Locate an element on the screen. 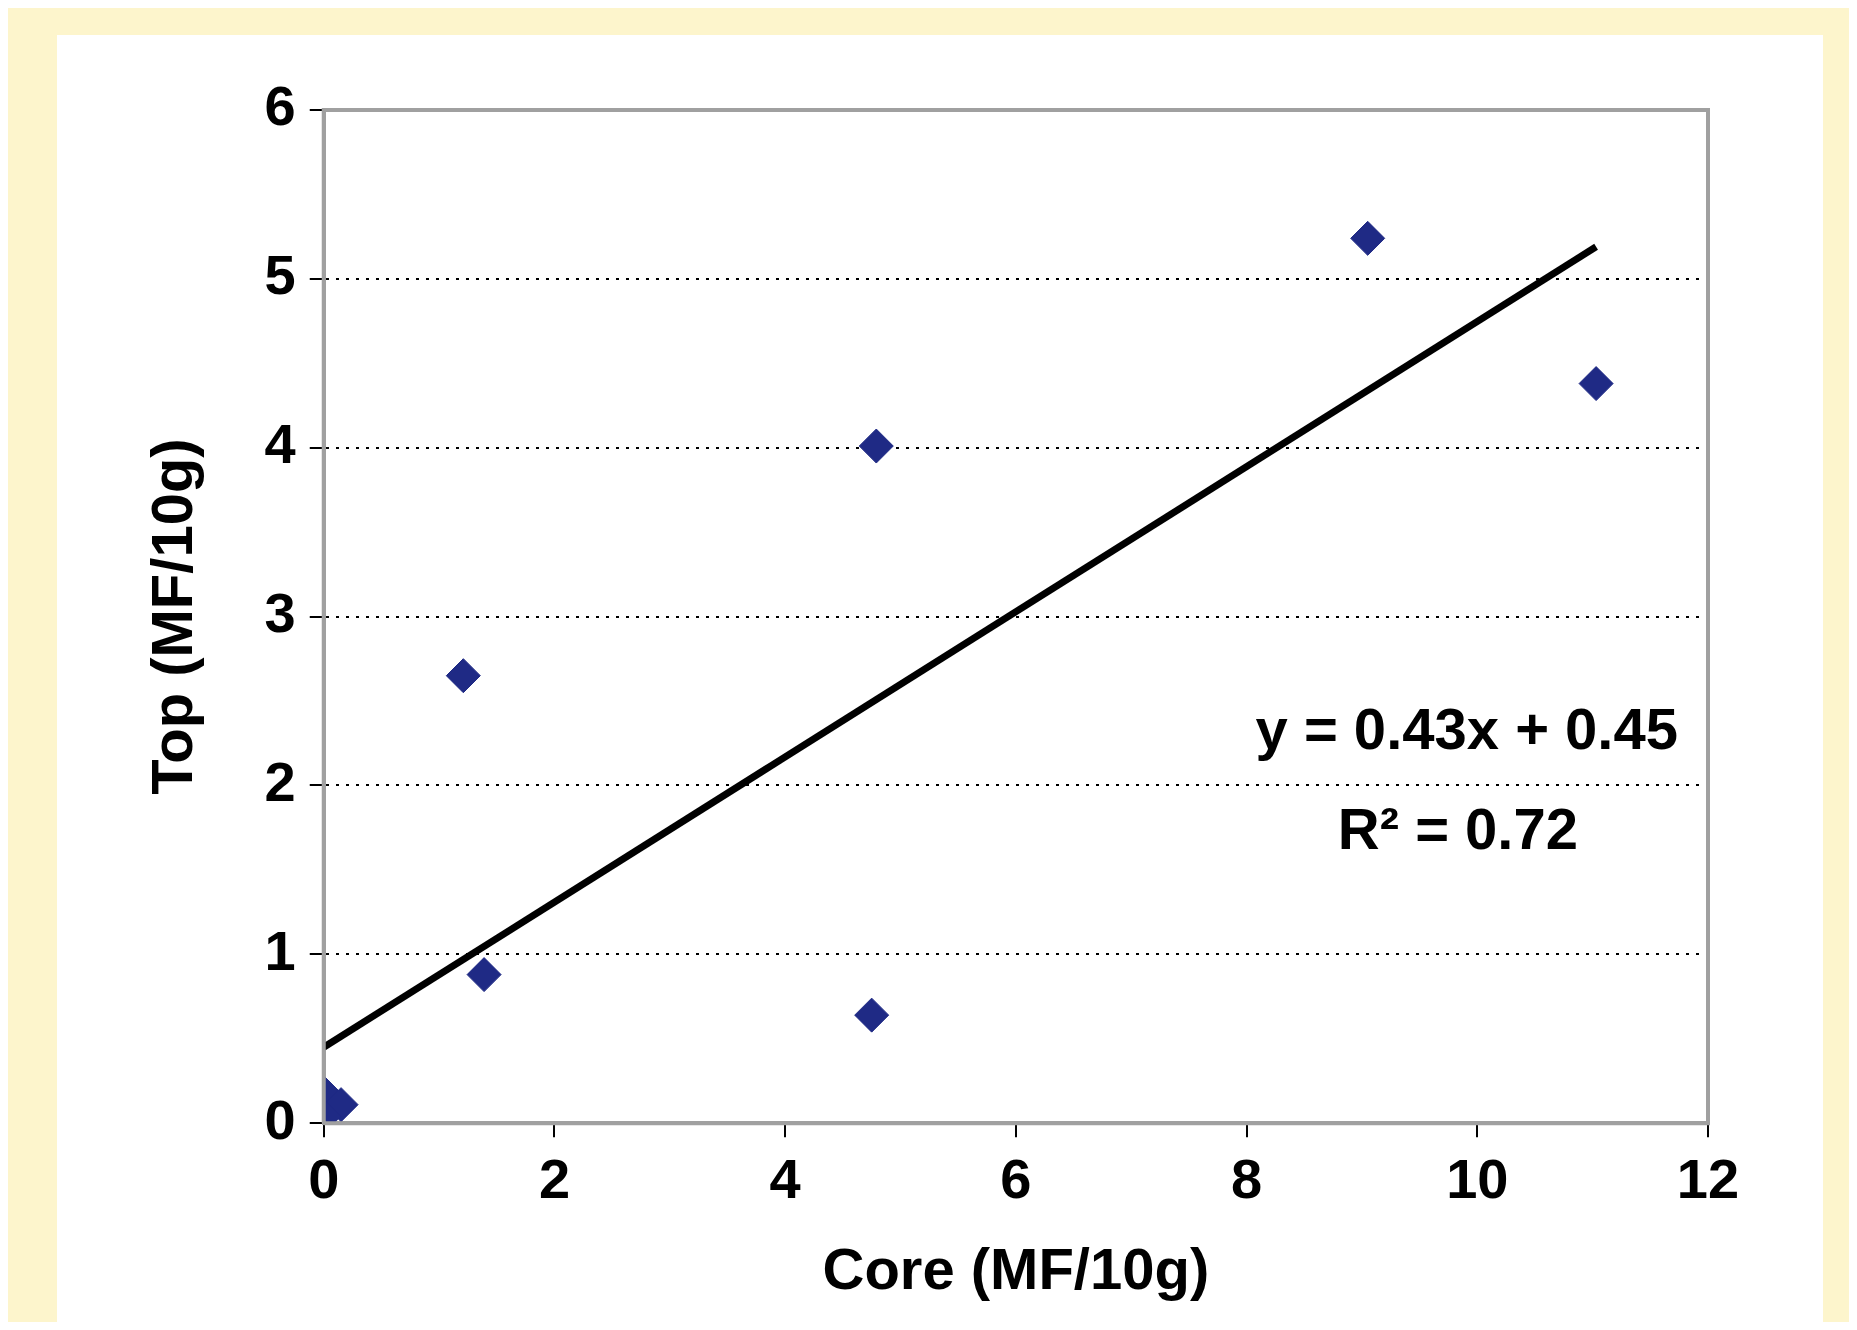 Image resolution: width=1857 pixels, height=1330 pixels. y-tick-label: 5 is located at coordinates (280, 275).